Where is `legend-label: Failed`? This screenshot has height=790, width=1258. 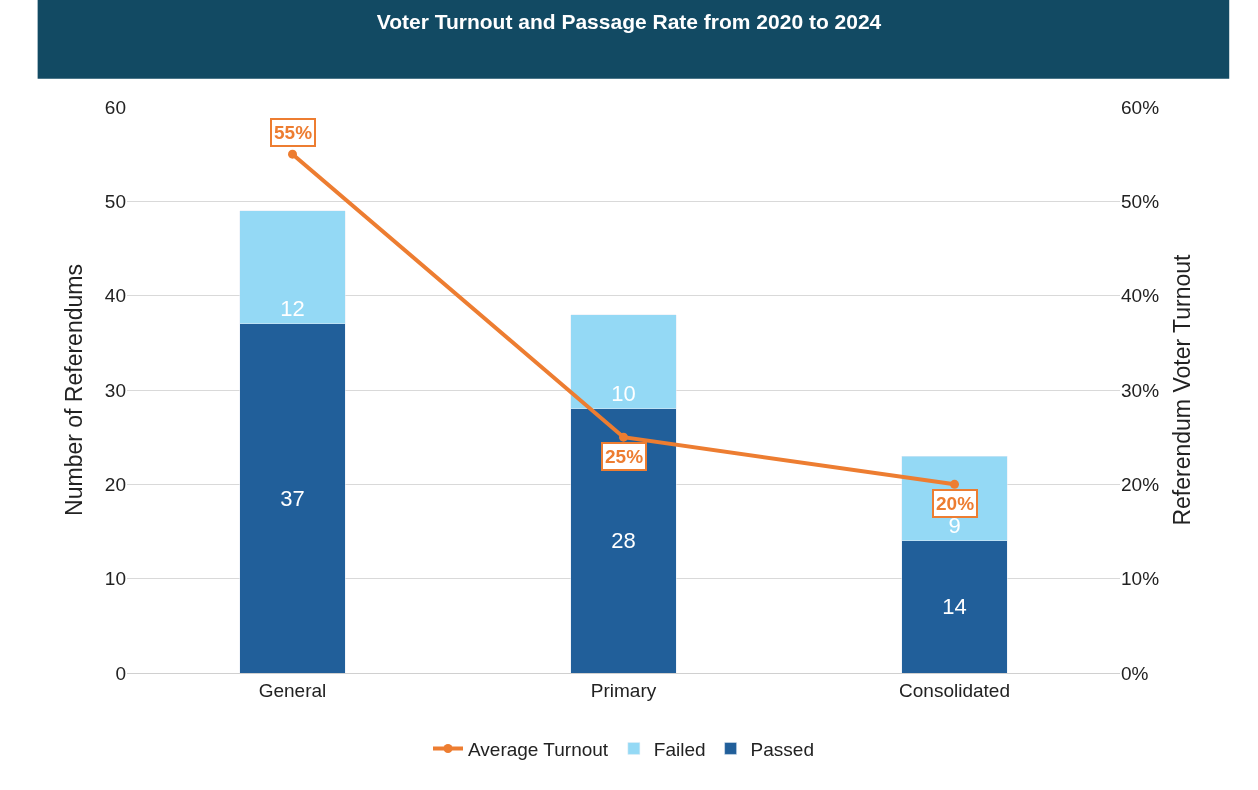
legend-label: Failed is located at coordinates (679, 749).